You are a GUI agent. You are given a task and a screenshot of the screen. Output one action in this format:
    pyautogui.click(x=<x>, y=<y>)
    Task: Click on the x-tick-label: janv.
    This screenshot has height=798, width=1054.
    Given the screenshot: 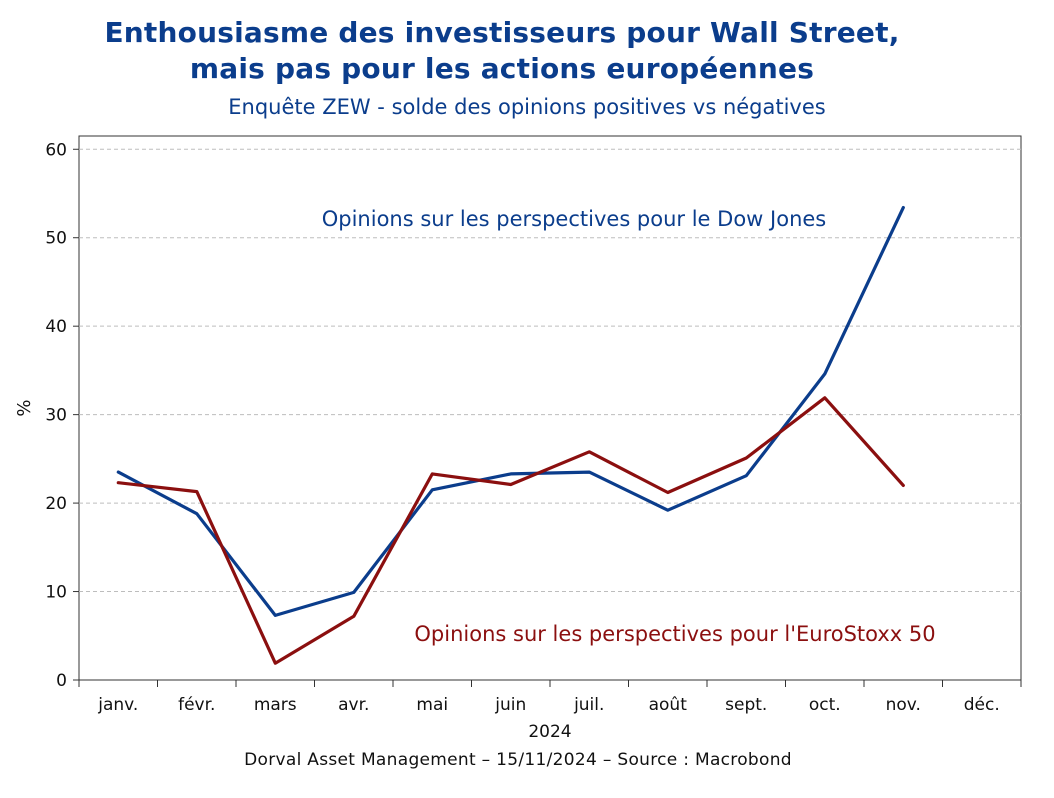 What is the action you would take?
    pyautogui.click(x=117, y=705)
    